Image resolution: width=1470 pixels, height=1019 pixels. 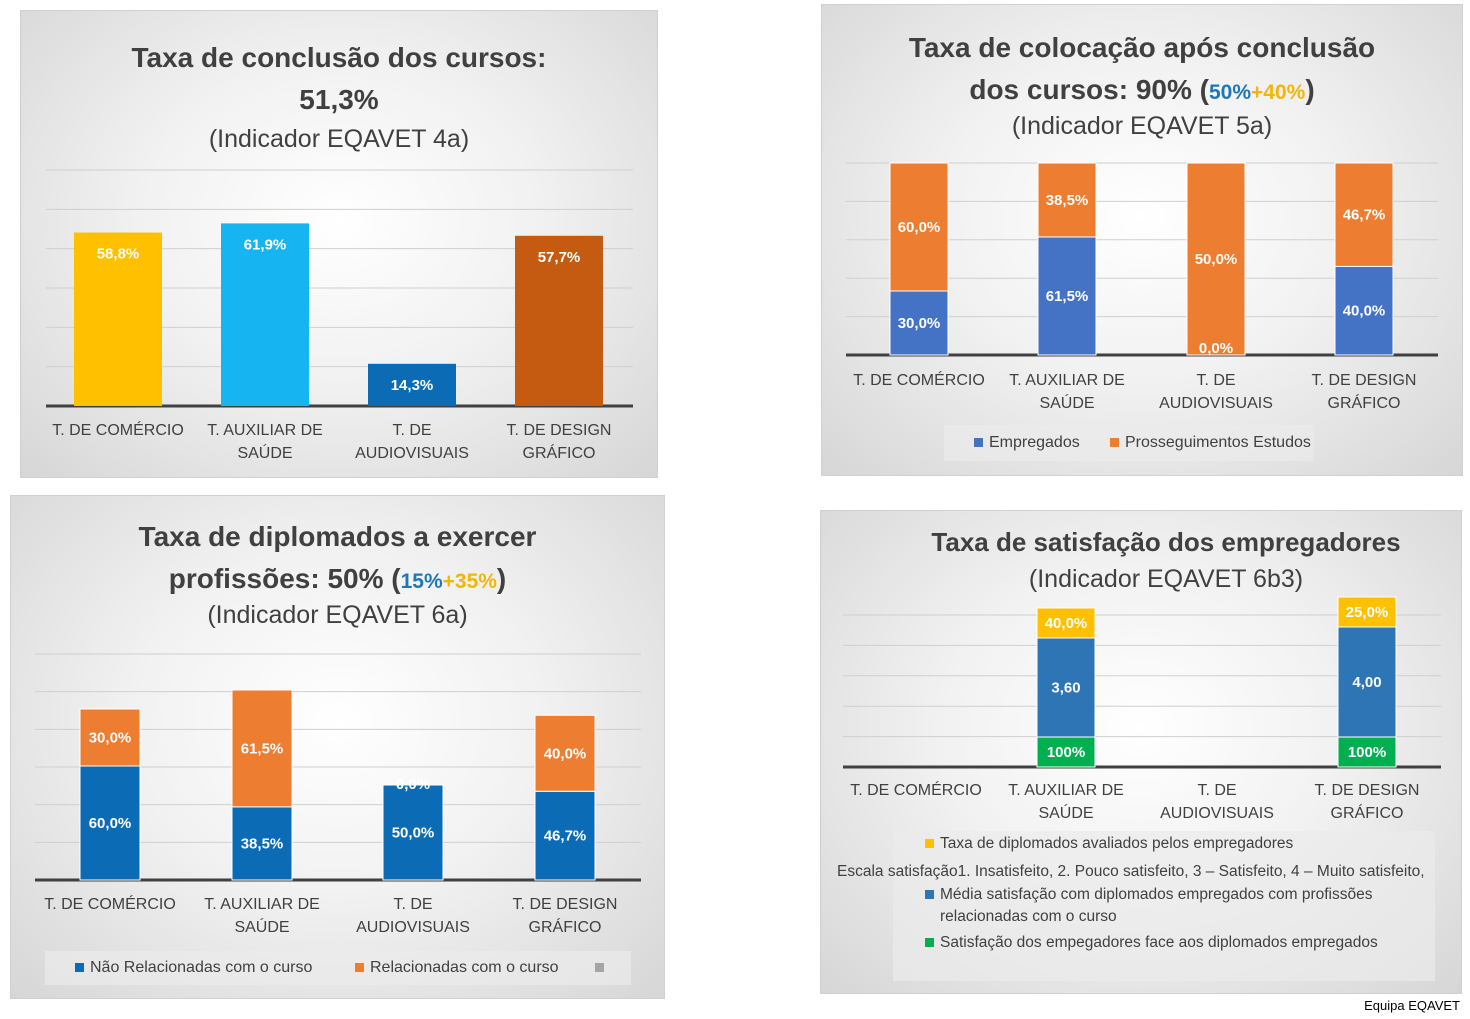 What do you see at coordinates (265, 244) in the screenshot?
I see `data-label: 61,9%` at bounding box center [265, 244].